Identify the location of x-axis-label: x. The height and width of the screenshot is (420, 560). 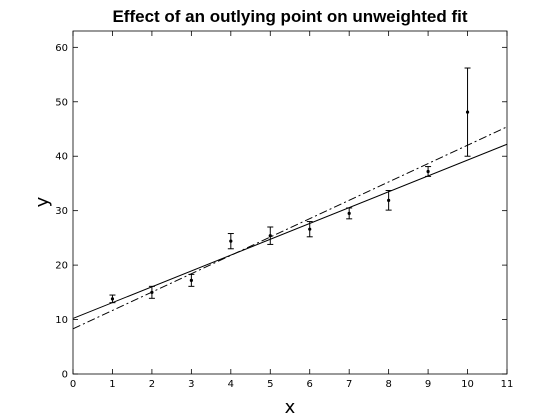
(290, 407).